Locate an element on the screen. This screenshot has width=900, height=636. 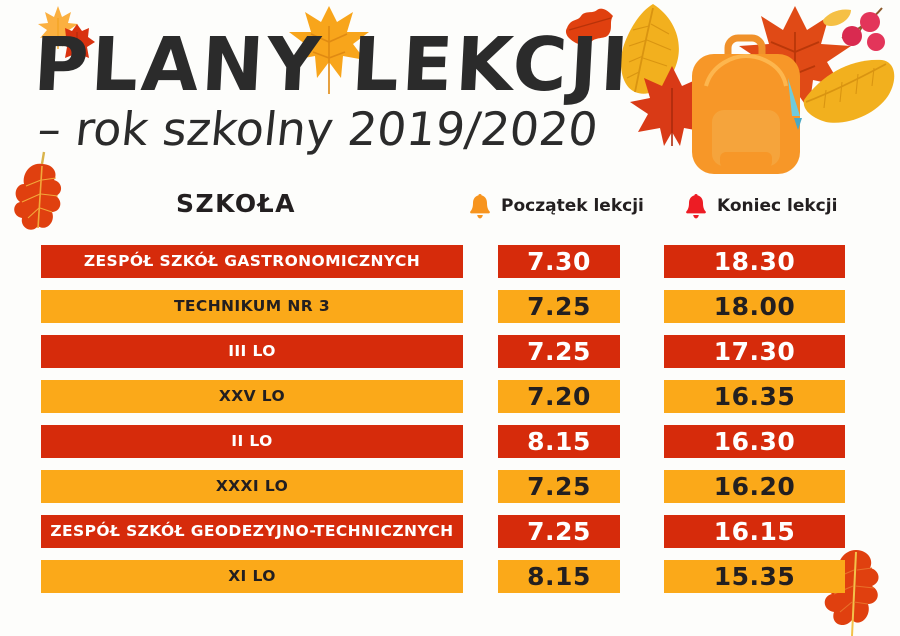
cell-lesson-end-time: 18.30 is located at coordinates (754, 261).